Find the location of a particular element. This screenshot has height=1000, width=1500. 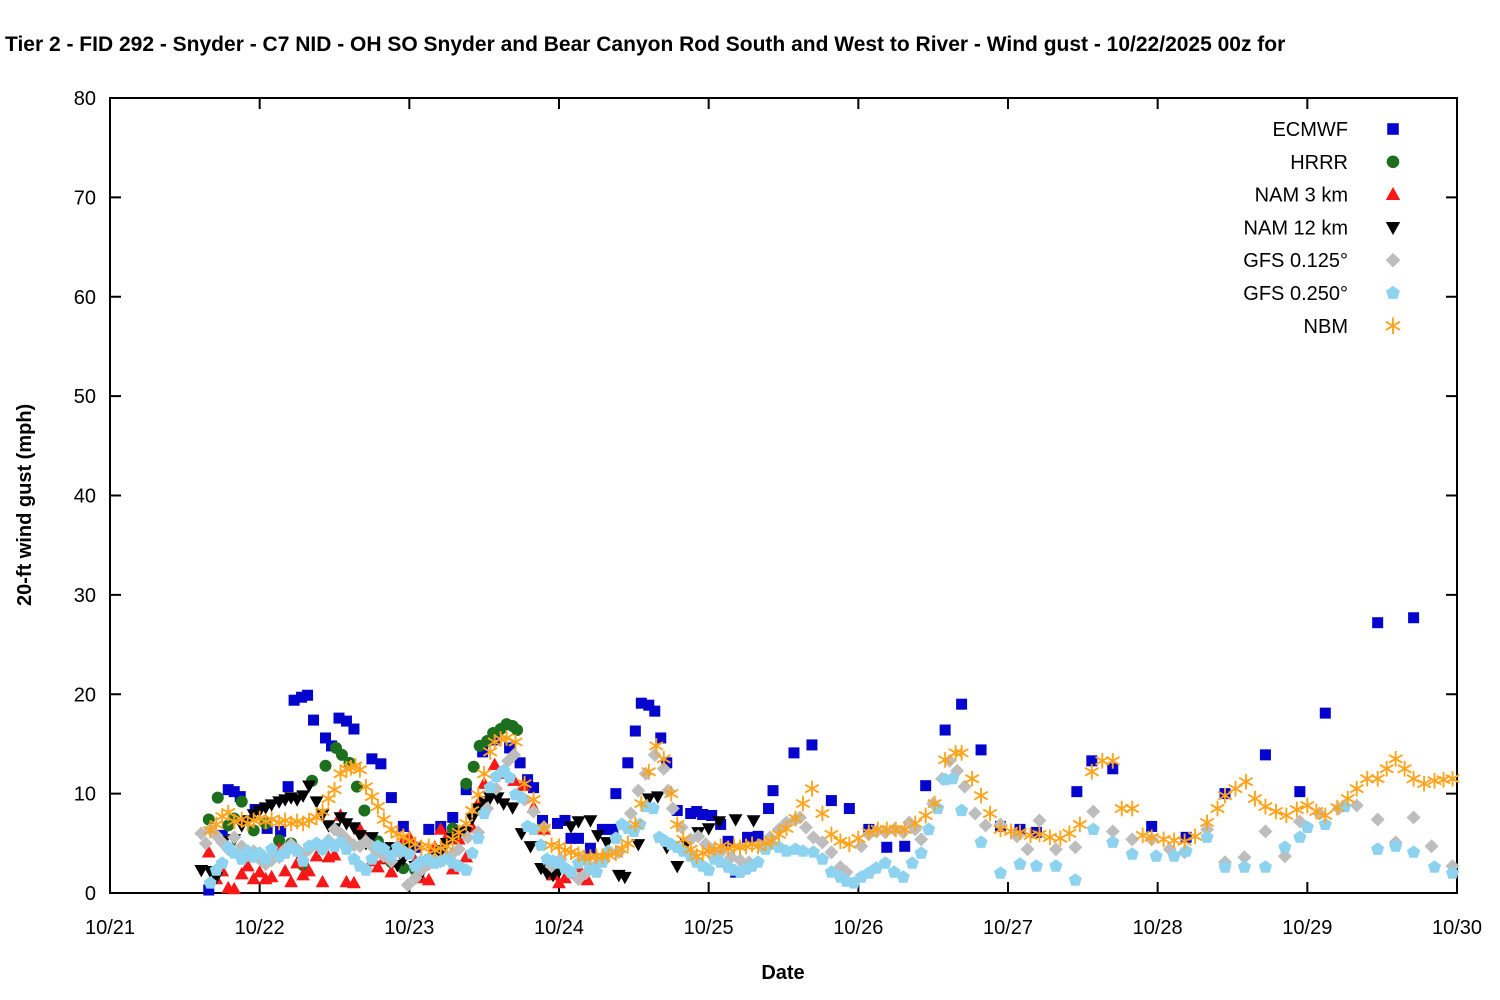

legend-marker-triangle-up-icon is located at coordinates (1393, 194).